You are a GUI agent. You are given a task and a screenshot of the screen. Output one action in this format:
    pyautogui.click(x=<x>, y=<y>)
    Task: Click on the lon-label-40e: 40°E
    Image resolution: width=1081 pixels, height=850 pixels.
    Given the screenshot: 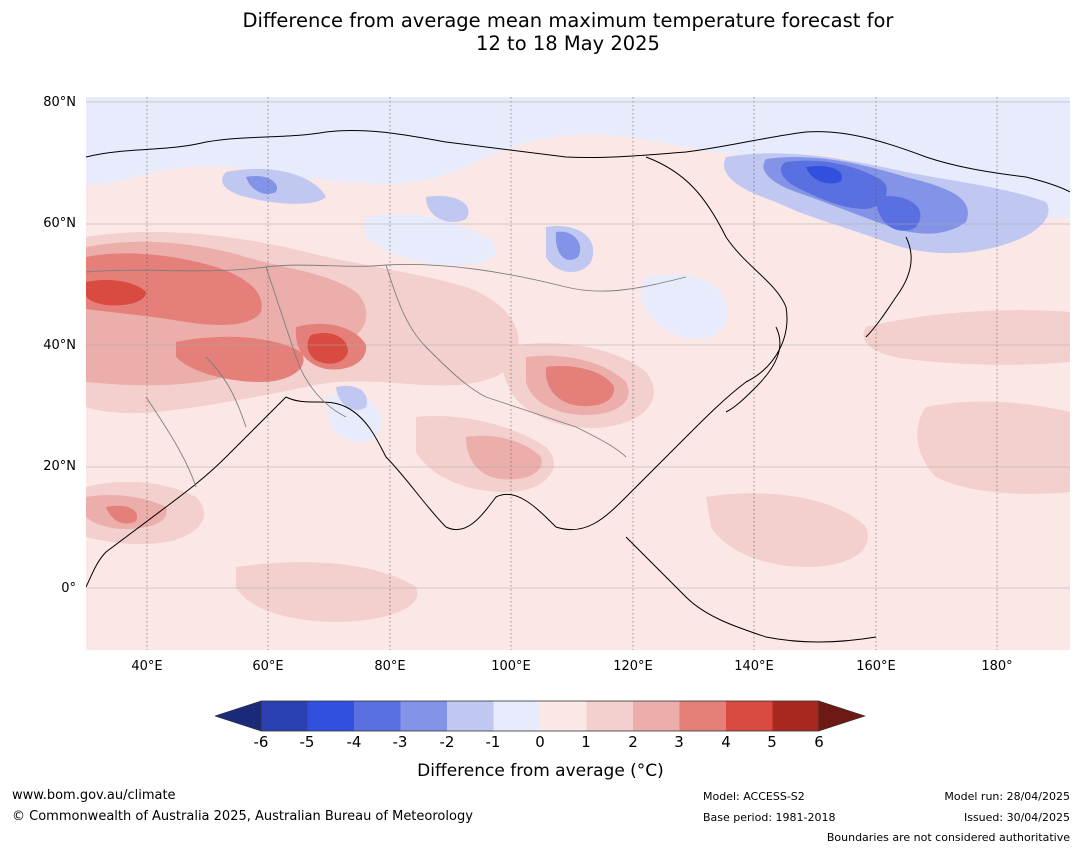 What is the action you would take?
    pyautogui.click(x=147, y=666)
    